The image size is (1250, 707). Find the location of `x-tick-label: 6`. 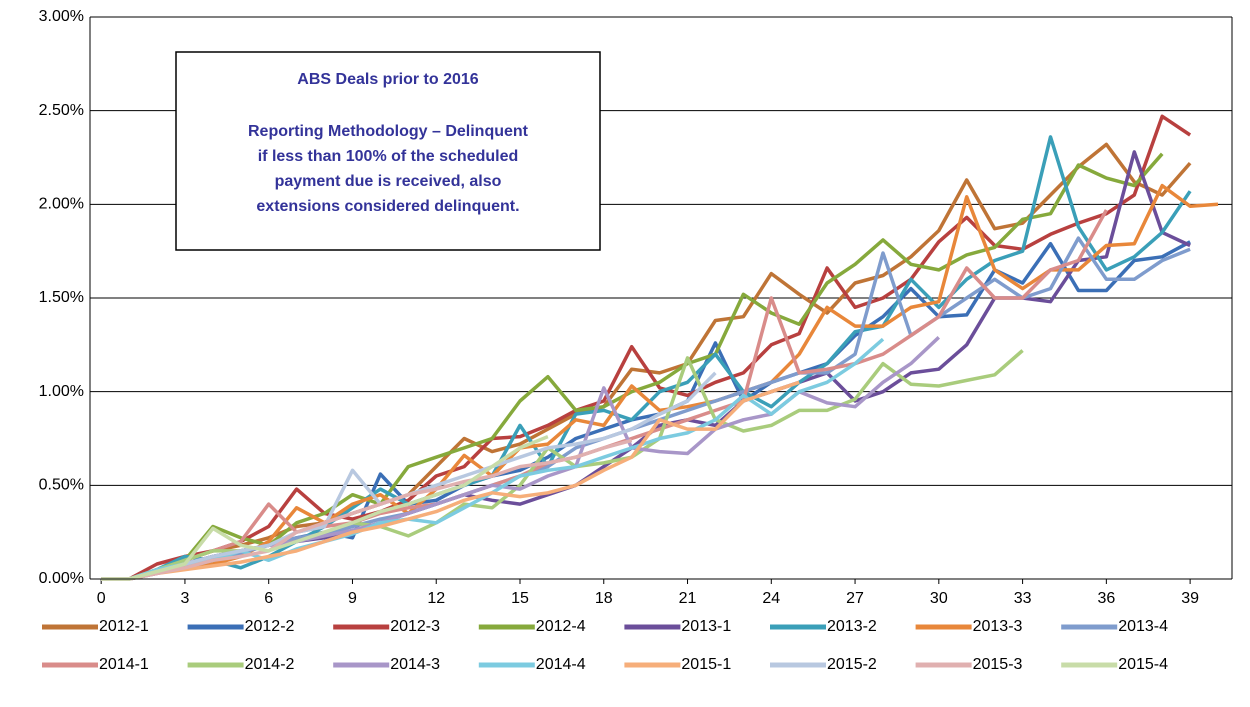

x-tick-label: 6 is located at coordinates (268, 598).